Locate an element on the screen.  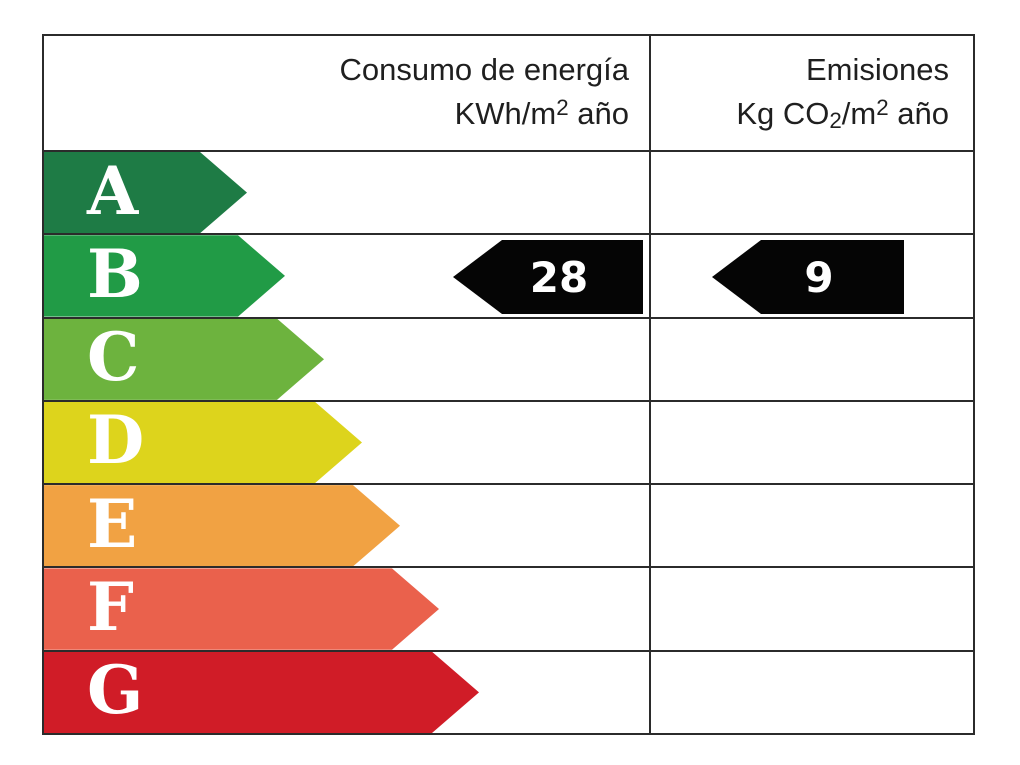
rating-row: C is located at coordinates (508, 358).